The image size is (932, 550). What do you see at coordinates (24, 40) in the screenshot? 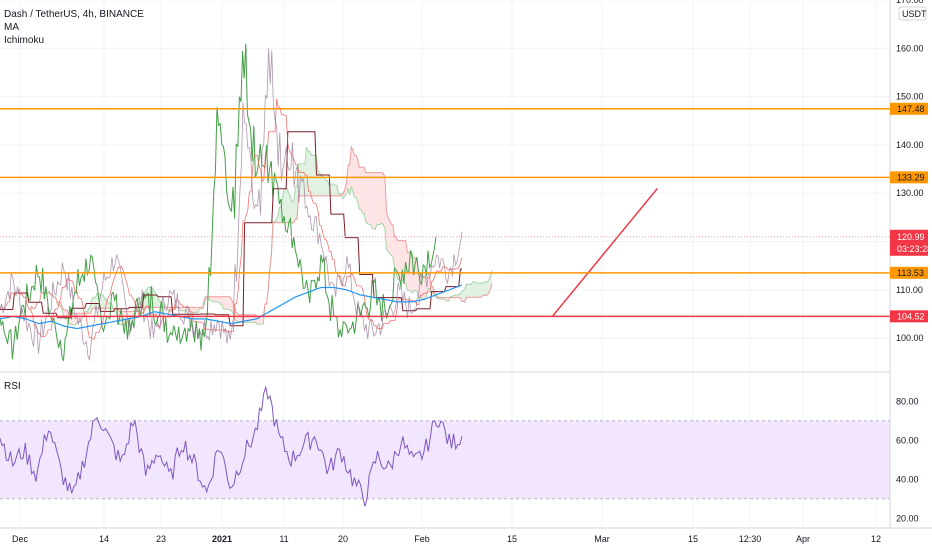
I see `ichimoku-legend: Ichimoku` at bounding box center [24, 40].